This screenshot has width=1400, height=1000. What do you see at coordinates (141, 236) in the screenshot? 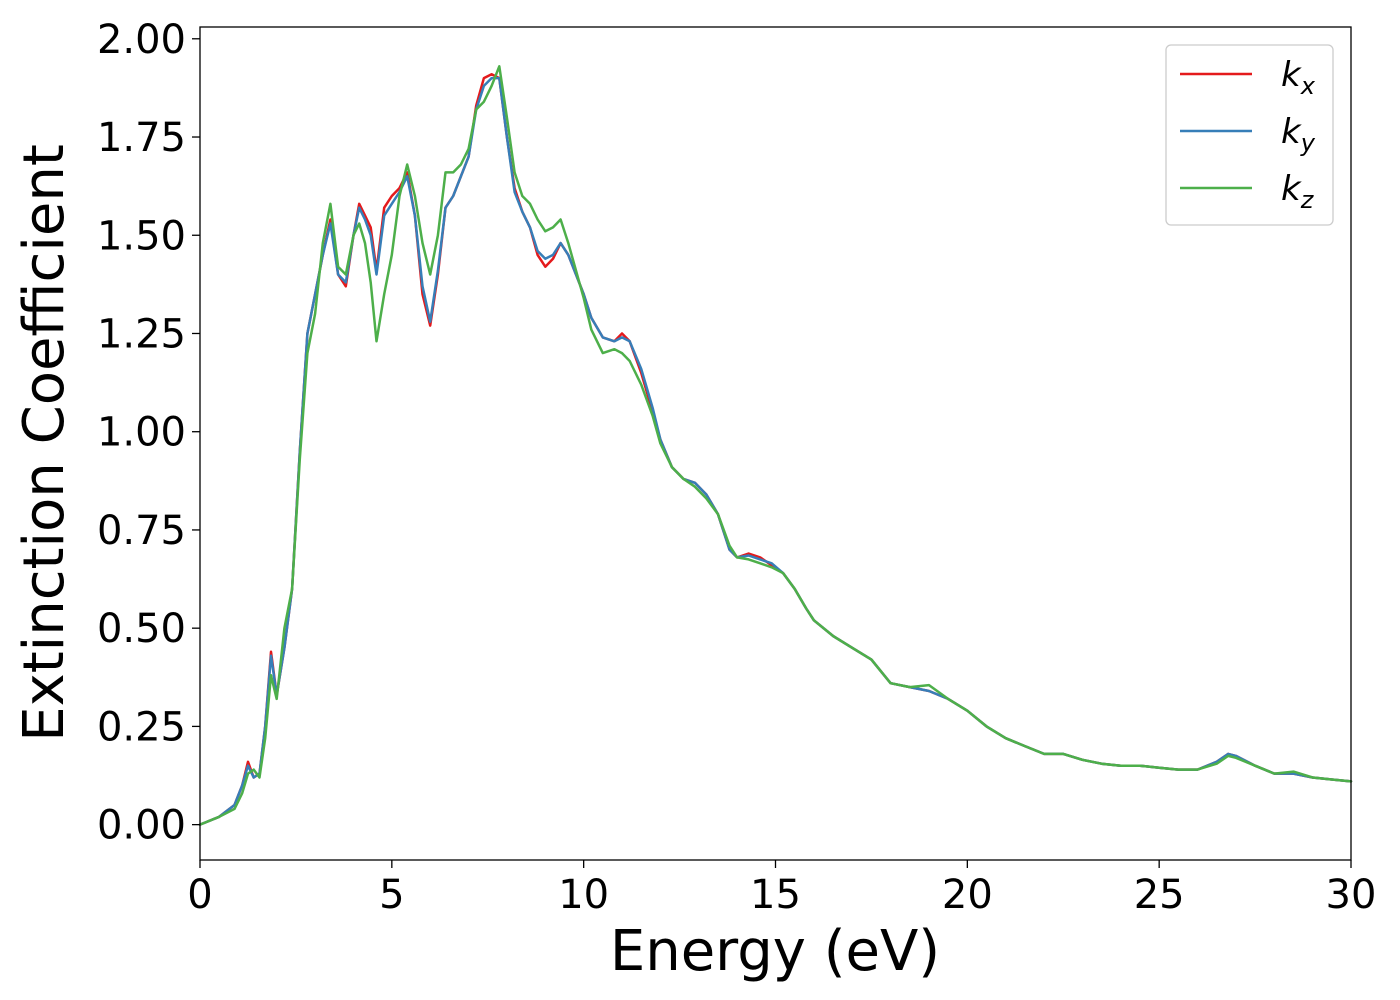
I see `y-tick-label: 1.50` at bounding box center [141, 236].